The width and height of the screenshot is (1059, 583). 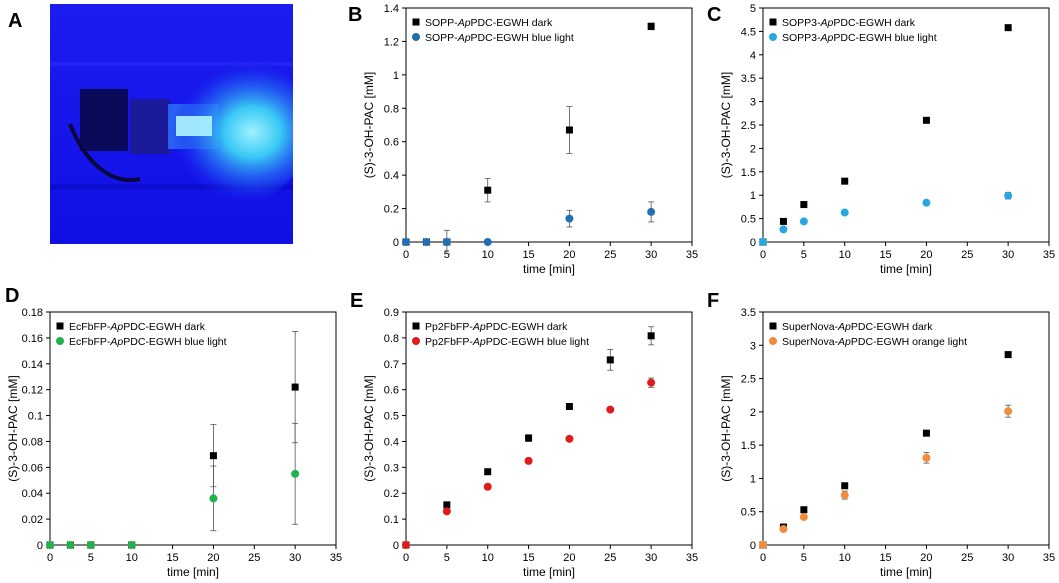 What do you see at coordinates (137, 327) in the screenshot?
I see `chart-d-legend-label: EcFbFP-ApPDC-EGWH dark` at bounding box center [137, 327].